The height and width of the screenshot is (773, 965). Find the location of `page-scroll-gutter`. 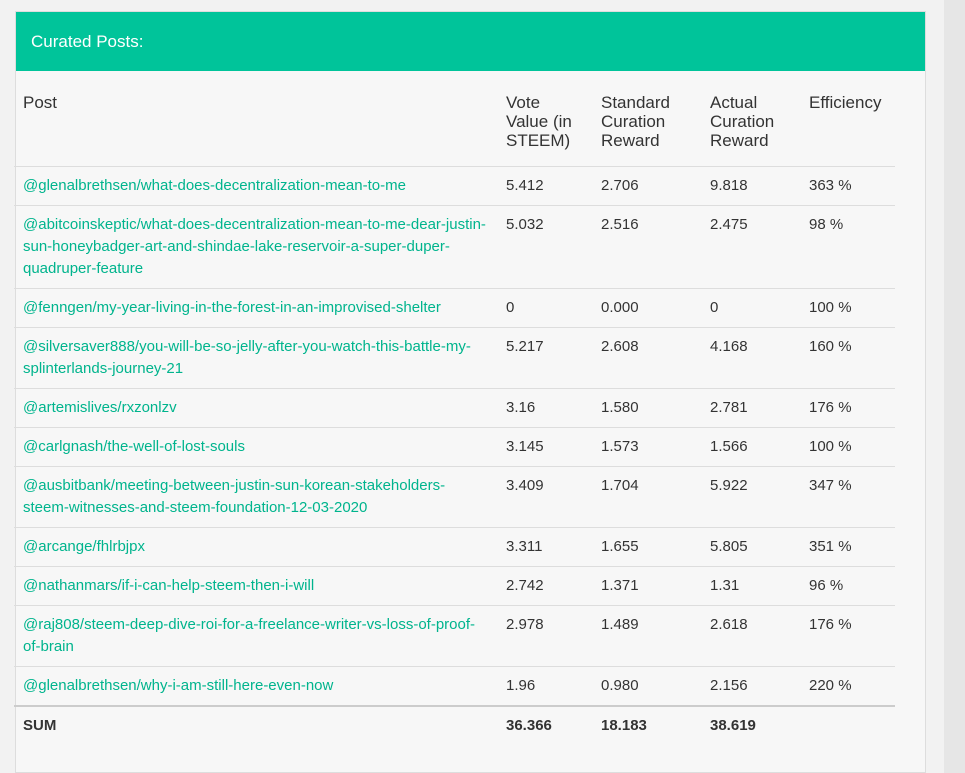

page-scroll-gutter is located at coordinates (954, 386).